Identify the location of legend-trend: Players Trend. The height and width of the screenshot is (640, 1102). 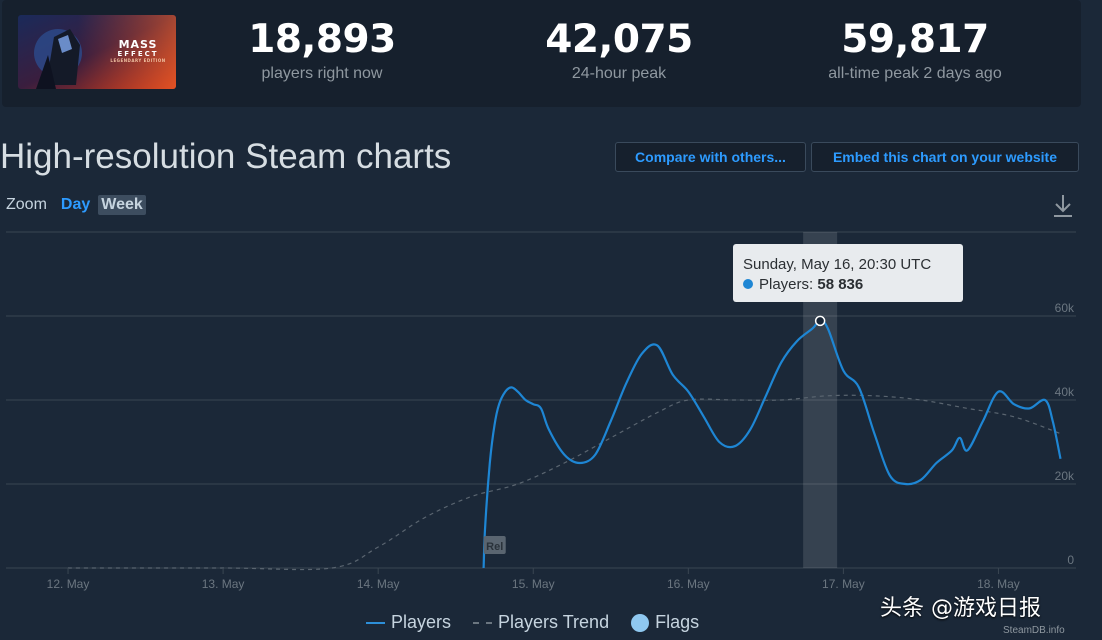
(541, 622).